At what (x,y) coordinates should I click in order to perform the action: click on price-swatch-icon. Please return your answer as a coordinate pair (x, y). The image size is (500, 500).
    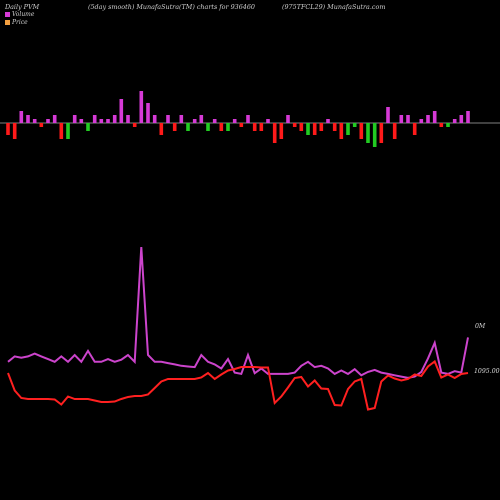
    Looking at the image, I should click on (7, 22).